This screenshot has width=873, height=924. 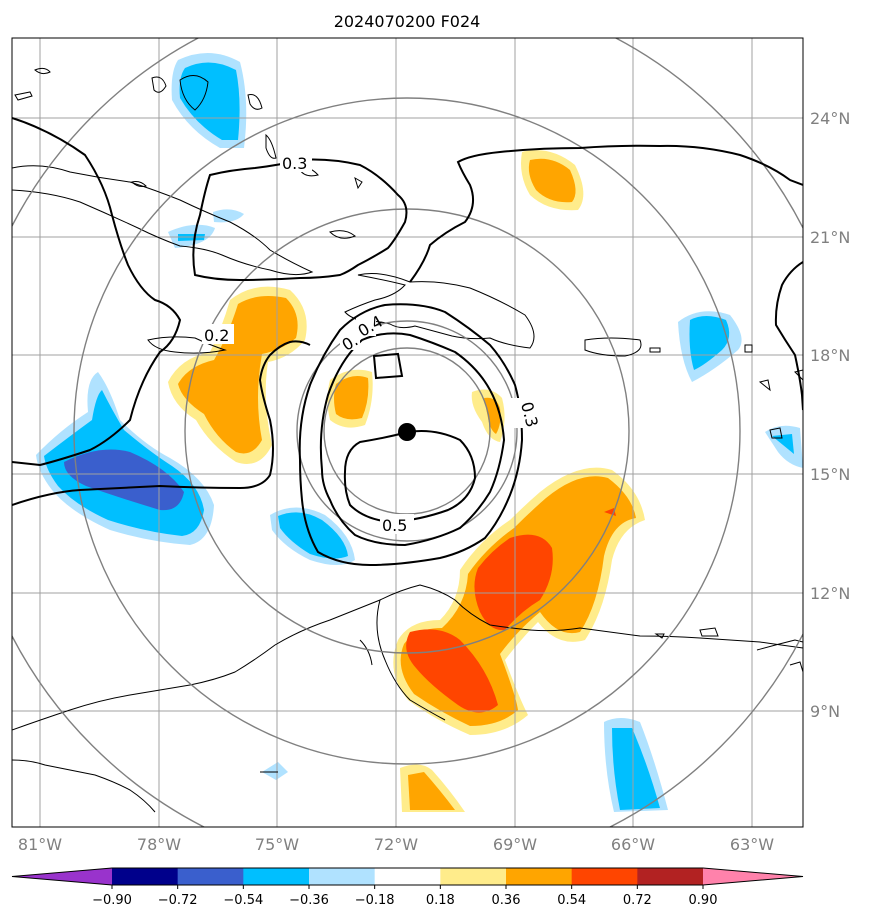 I want to click on lat-tick-label: 21°N, so click(x=830, y=237).